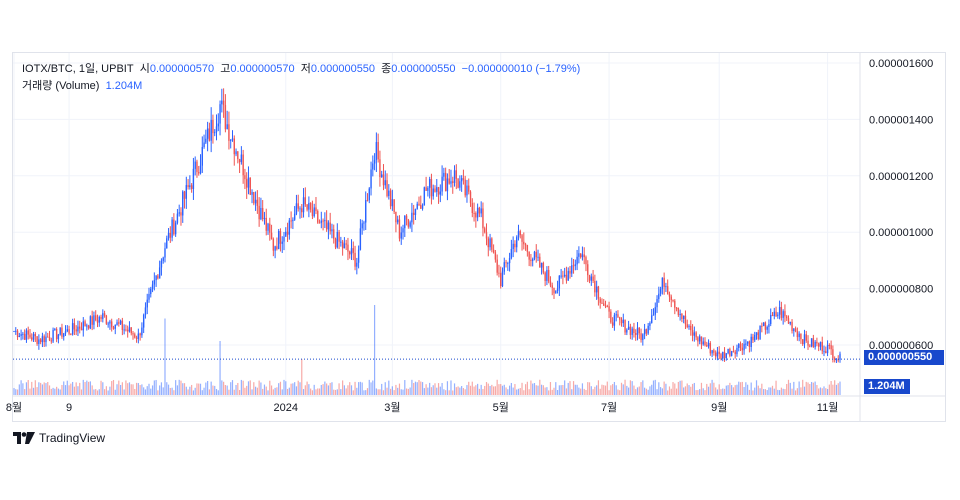 The width and height of the screenshot is (960, 500). What do you see at coordinates (78, 69) in the screenshot?
I see `symbol-label: IOTX/BTC, 1일, UPBIT` at bounding box center [78, 69].